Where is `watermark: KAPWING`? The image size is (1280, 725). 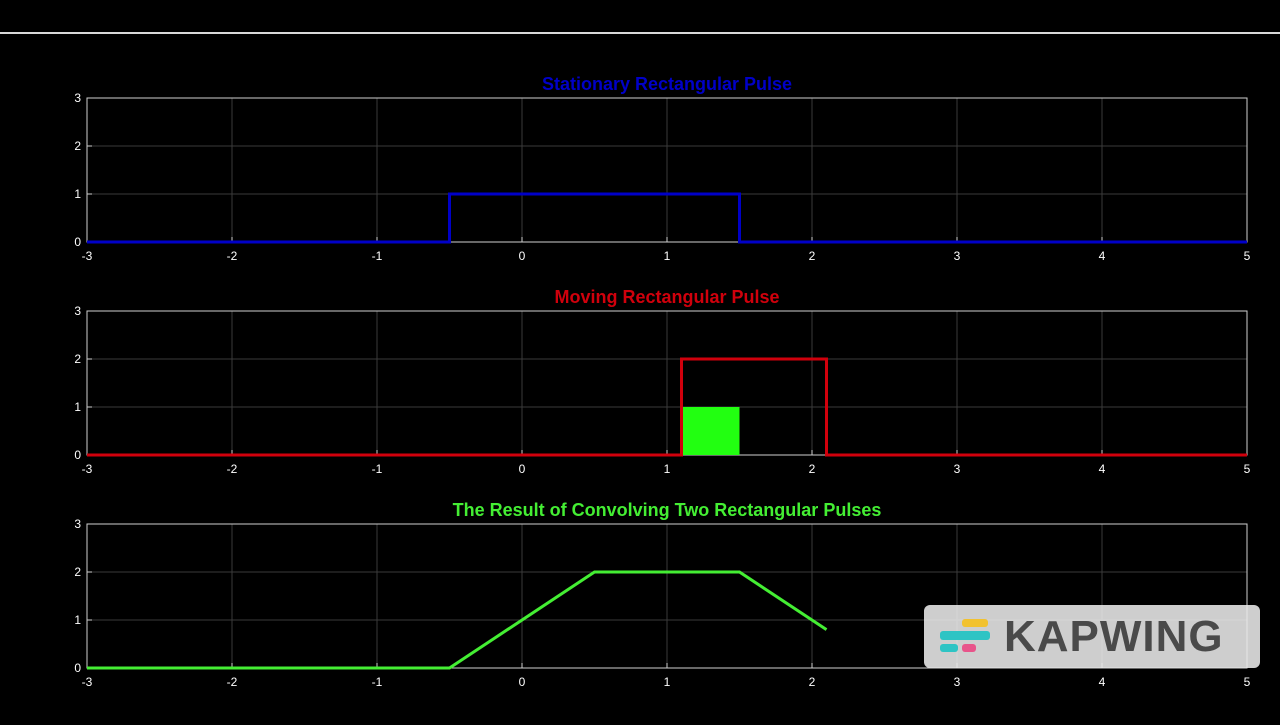 watermark: KAPWING is located at coordinates (1092, 636).